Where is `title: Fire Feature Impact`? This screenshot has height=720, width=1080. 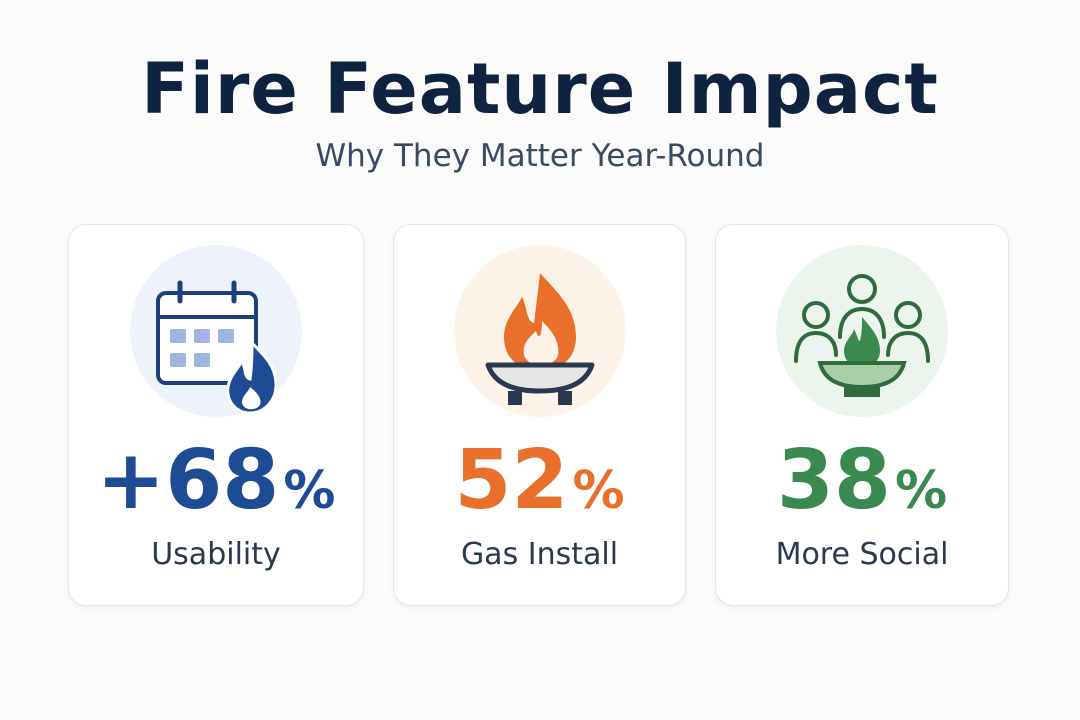
title: Fire Feature Impact is located at coordinates (540, 89).